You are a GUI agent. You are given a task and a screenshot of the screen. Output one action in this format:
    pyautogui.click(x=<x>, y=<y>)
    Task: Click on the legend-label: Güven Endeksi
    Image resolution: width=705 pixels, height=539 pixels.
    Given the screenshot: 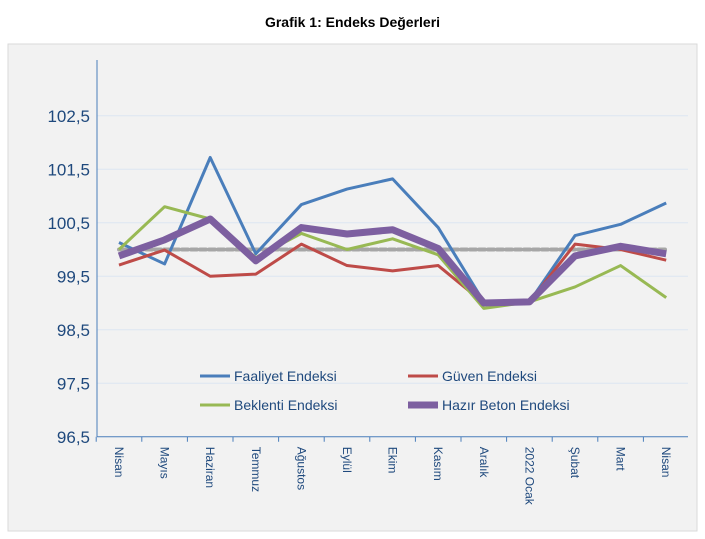 What is the action you would take?
    pyautogui.click(x=489, y=376)
    